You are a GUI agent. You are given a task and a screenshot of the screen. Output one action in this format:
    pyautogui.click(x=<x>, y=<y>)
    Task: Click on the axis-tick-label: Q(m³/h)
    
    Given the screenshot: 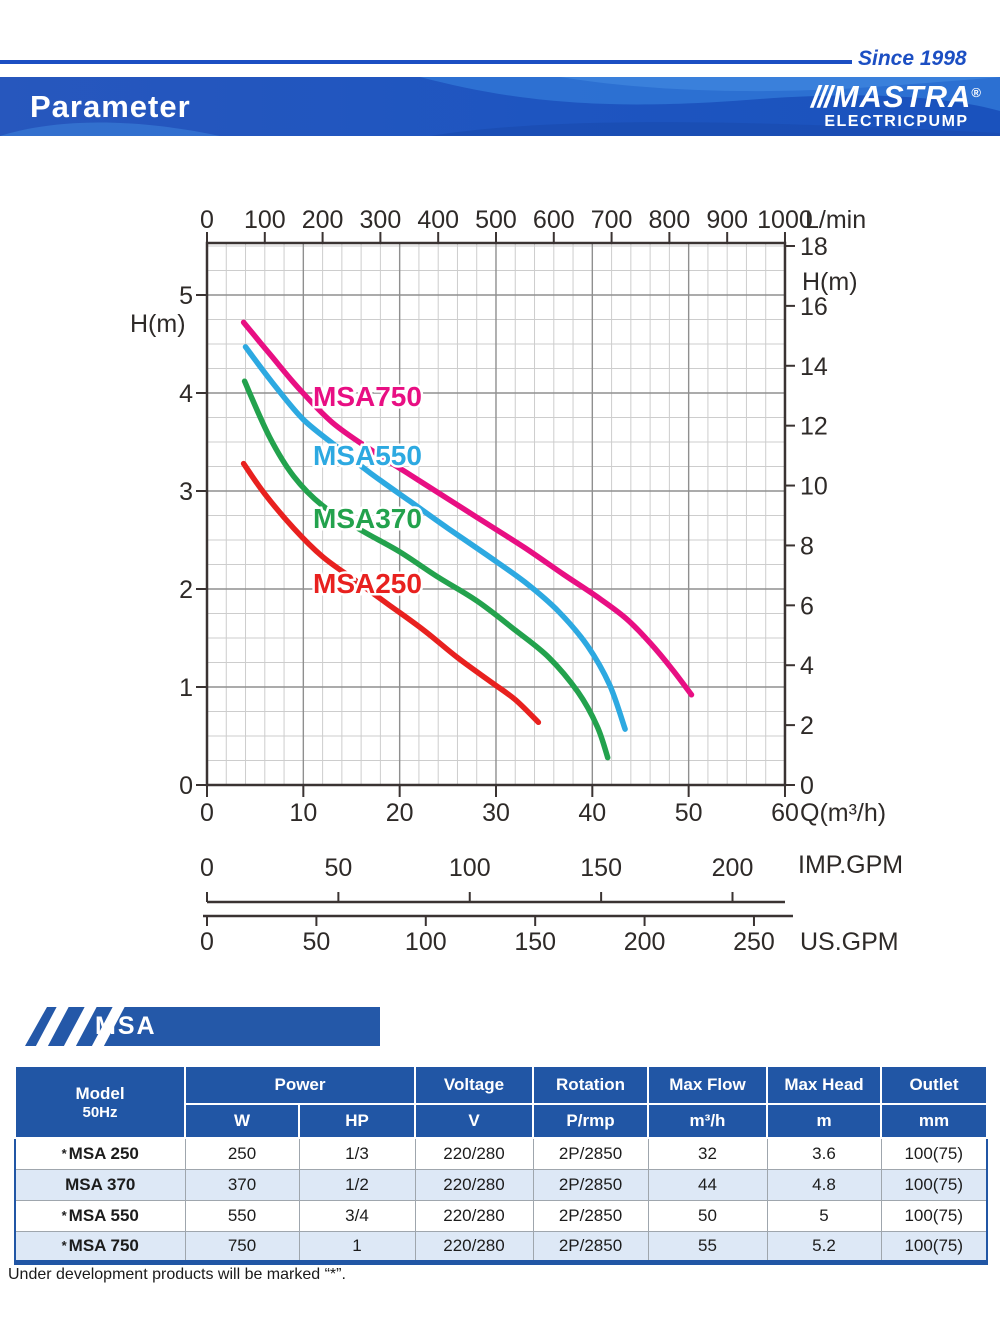 What is the action you would take?
    pyautogui.click(x=843, y=813)
    